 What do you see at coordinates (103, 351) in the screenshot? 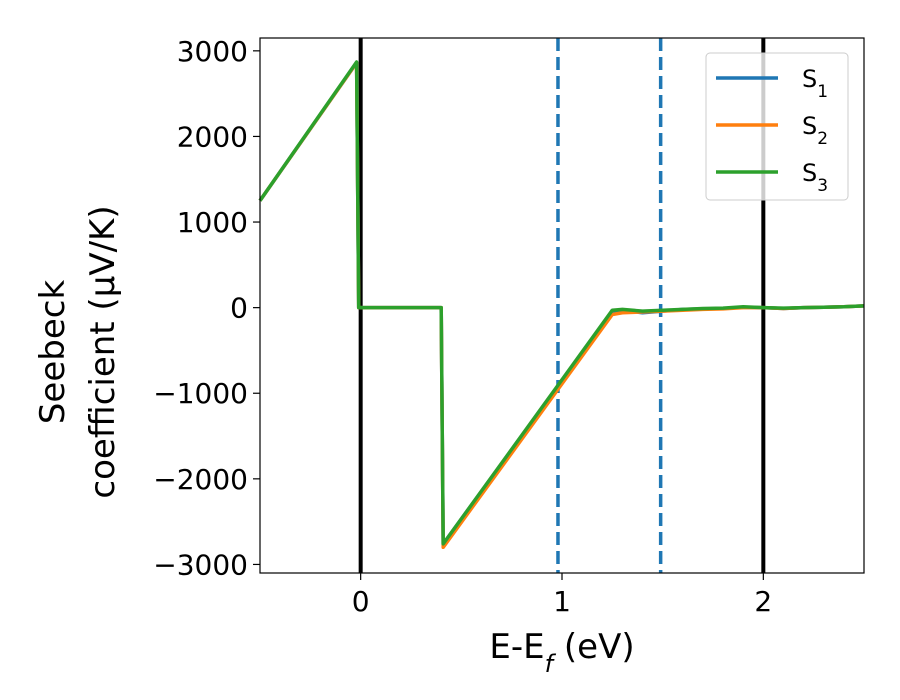
I see `y-axis-label-line2: coefficient (μV/K)` at bounding box center [103, 351].